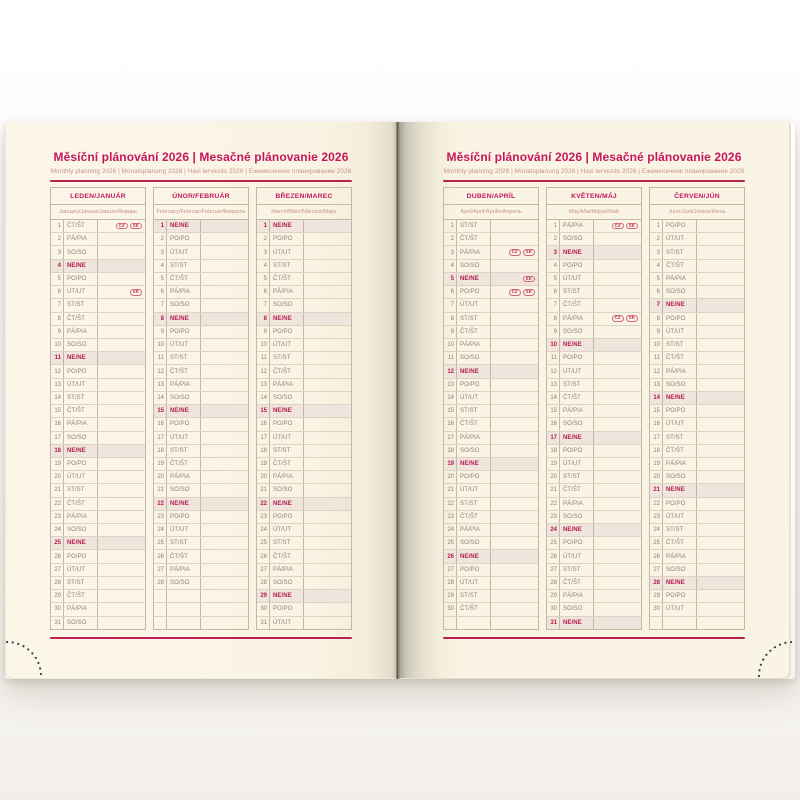 The width and height of the screenshot is (800, 800). I want to click on day-number: 14, so click(553, 398).